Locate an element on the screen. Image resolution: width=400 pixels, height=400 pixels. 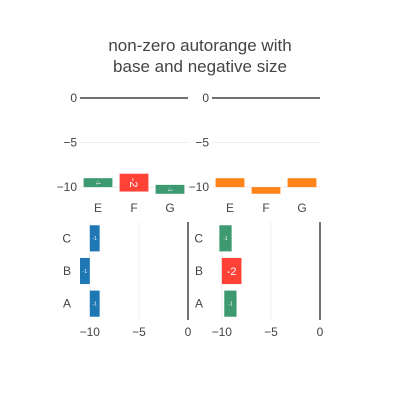
bottom-right-bar-label-C: -1 is located at coordinates (225, 239).